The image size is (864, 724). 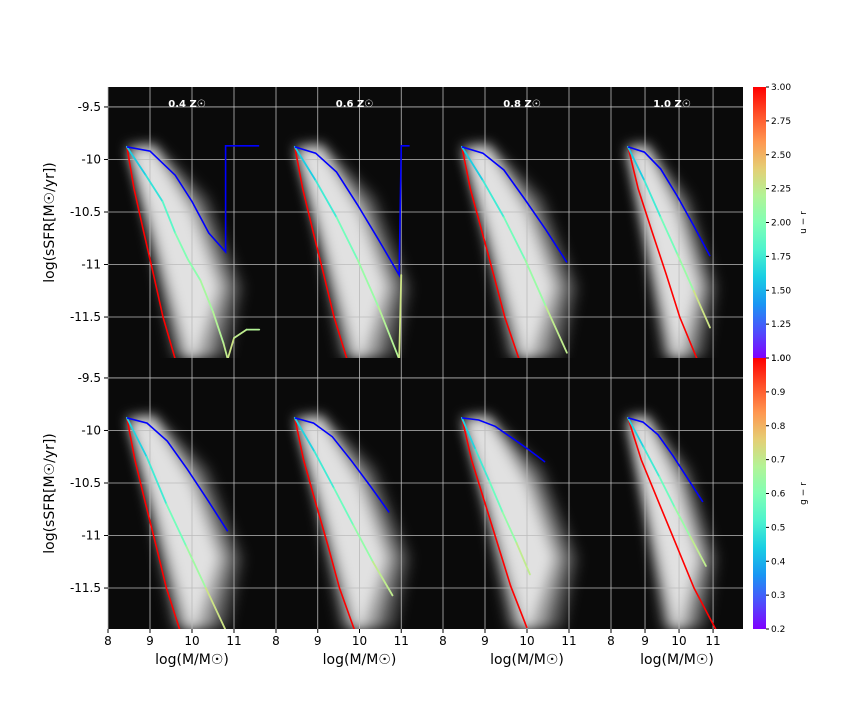 What do you see at coordinates (778, 630) in the screenshot?
I see `colorbar-tick-label: 0.2` at bounding box center [778, 630].